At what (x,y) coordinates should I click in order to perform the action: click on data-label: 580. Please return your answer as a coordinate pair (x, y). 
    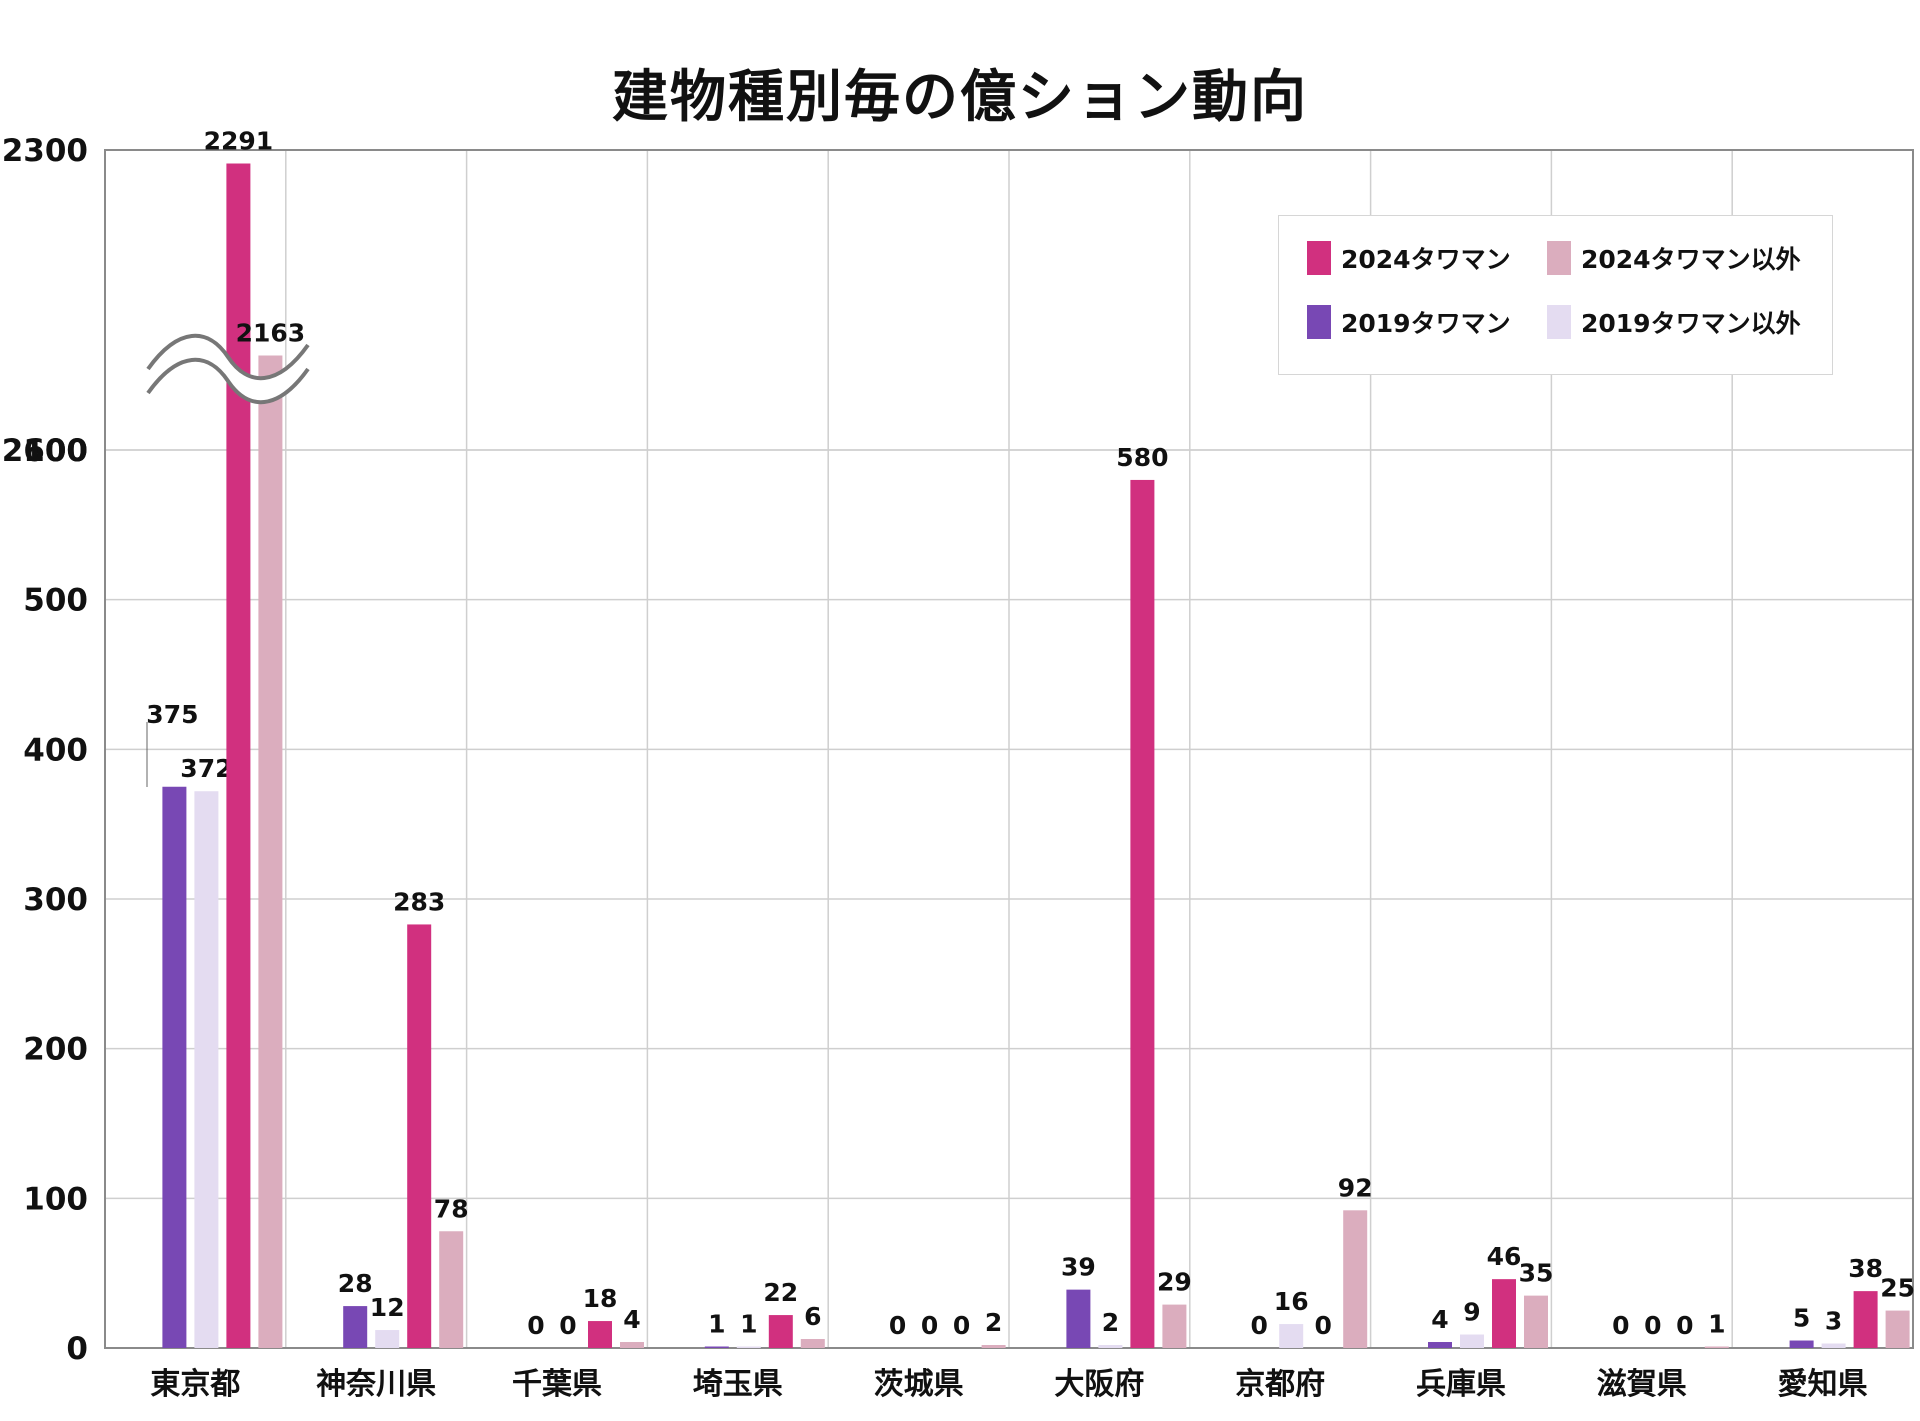
    Looking at the image, I should click on (1142, 457).